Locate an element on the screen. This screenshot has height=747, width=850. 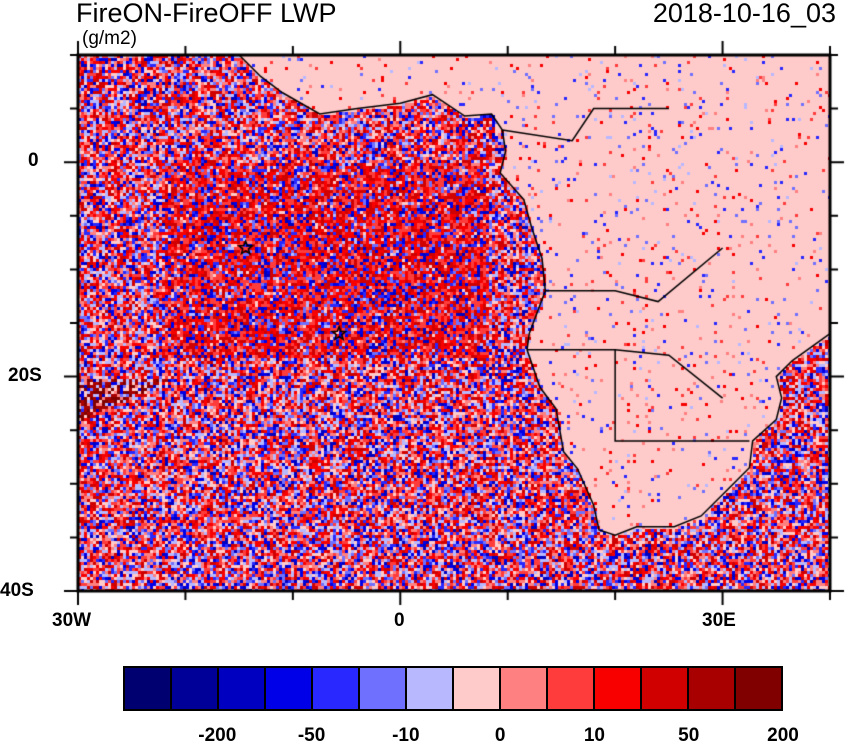
lon-label-30e: 30E is located at coordinates (719, 620).